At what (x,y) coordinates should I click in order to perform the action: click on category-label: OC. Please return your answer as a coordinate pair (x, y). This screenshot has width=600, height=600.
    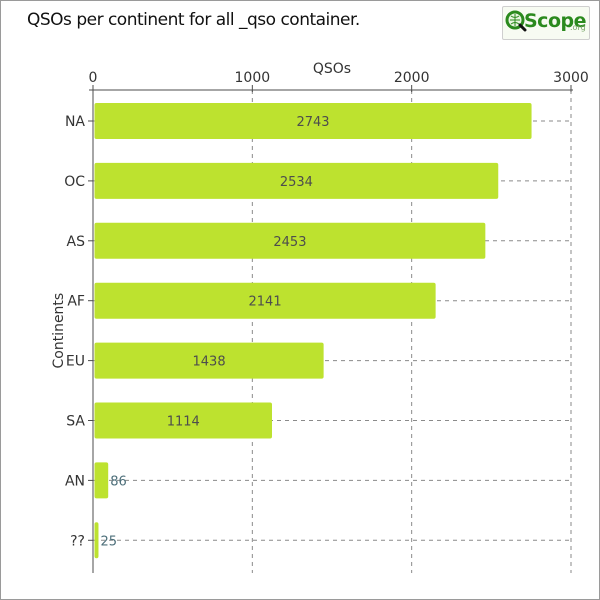
    Looking at the image, I should click on (74, 182).